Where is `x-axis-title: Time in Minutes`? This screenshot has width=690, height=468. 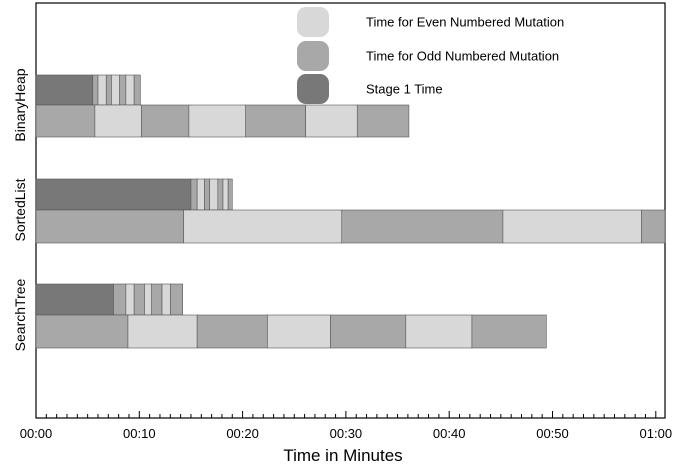
x-axis-title: Time in Minutes is located at coordinates (342, 455).